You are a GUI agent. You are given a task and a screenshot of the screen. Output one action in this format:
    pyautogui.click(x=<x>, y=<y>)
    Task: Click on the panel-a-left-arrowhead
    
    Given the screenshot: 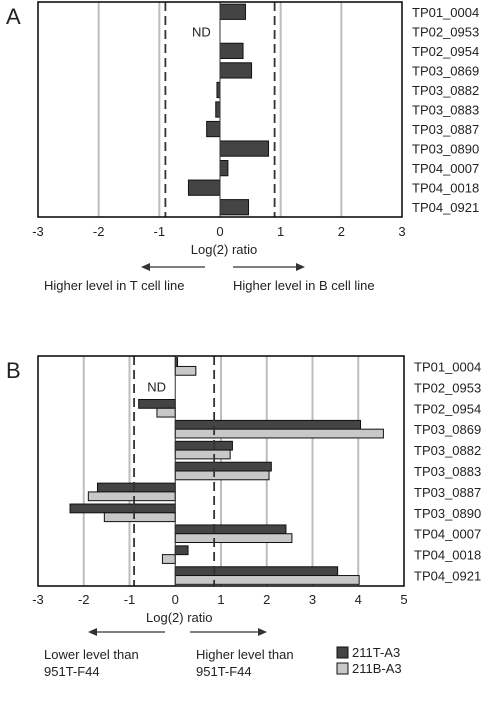 What is the action you would take?
    pyautogui.click(x=145, y=267)
    